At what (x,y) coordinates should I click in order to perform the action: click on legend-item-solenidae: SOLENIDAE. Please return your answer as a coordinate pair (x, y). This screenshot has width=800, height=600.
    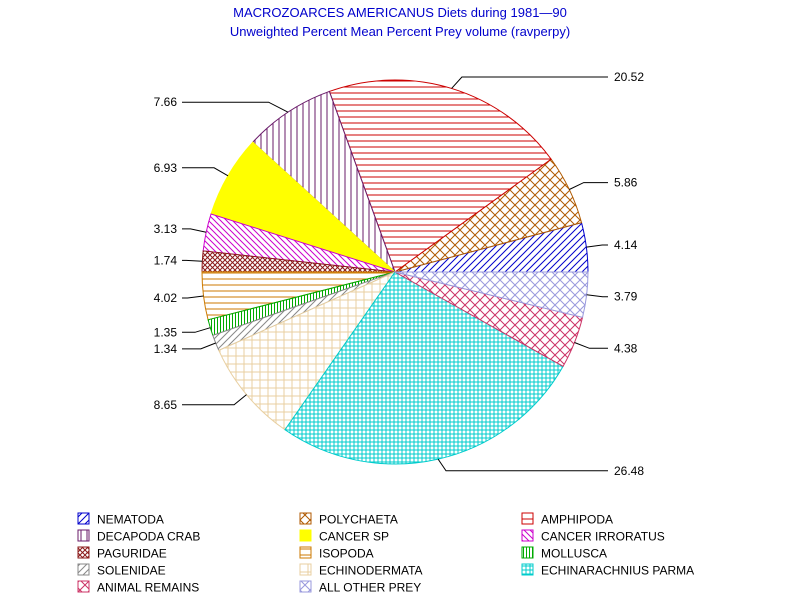
    Looking at the image, I should click on (121, 570).